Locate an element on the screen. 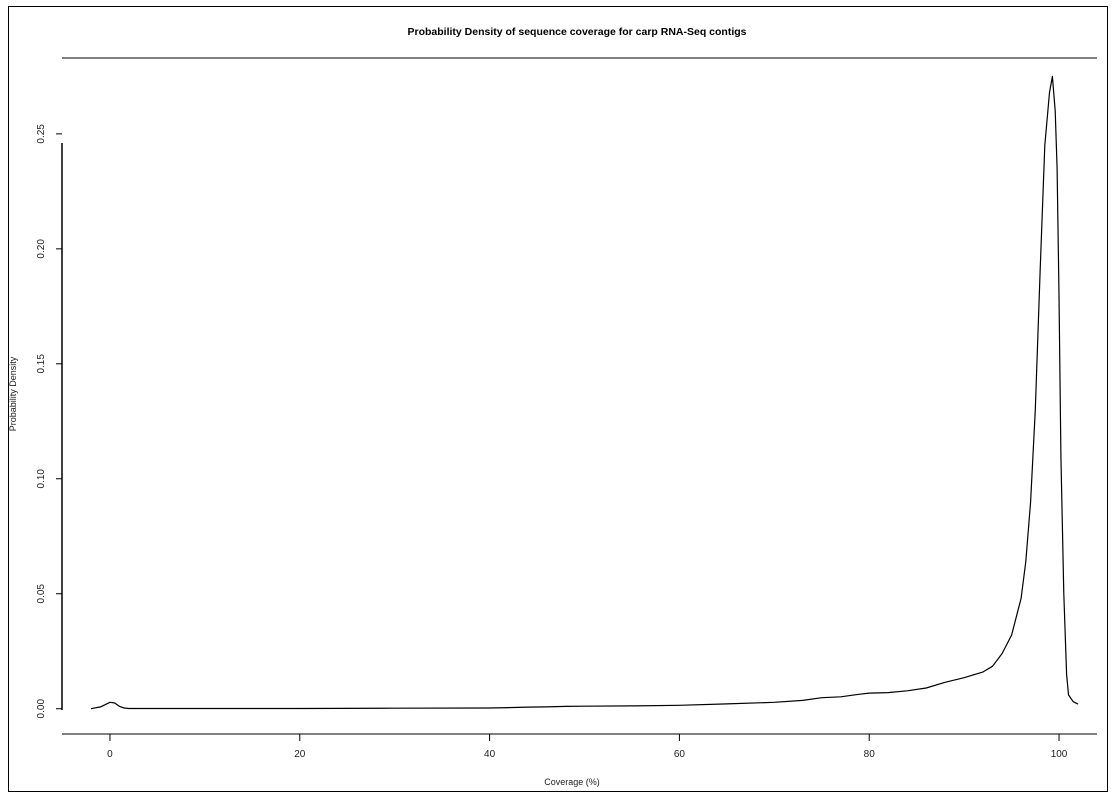  x-tick-label: 80 is located at coordinates (870, 754).